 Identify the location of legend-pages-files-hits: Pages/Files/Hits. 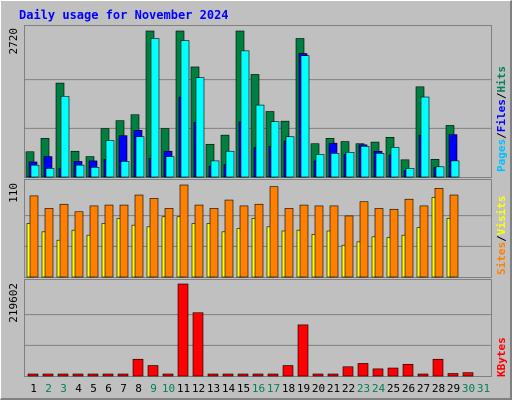
(501, 119).